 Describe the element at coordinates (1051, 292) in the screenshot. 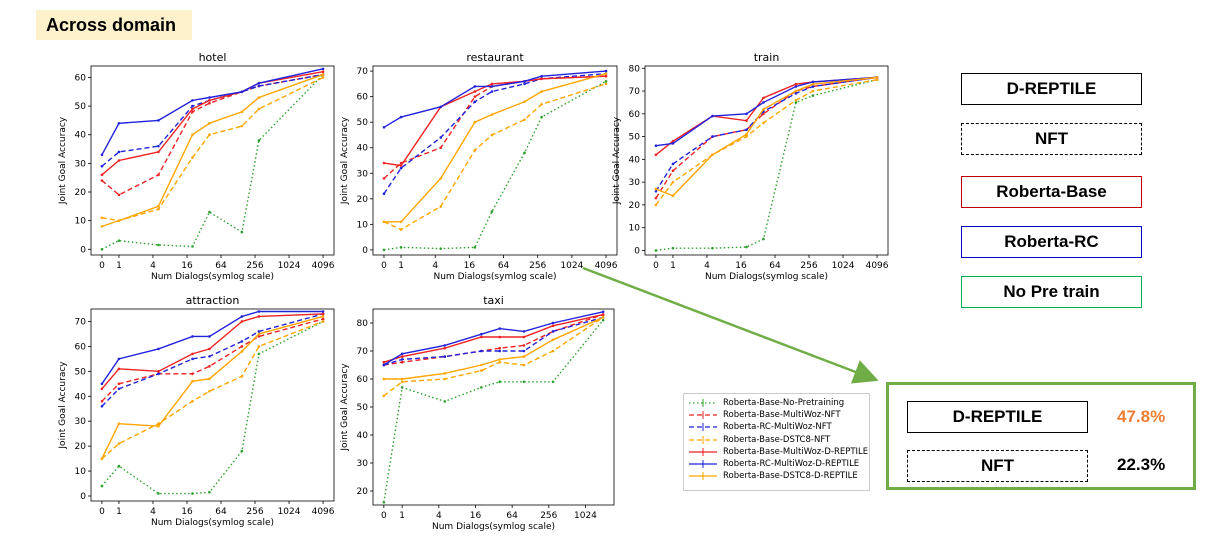

I see `legend-box-no-pre-train: No Pre train` at that location.